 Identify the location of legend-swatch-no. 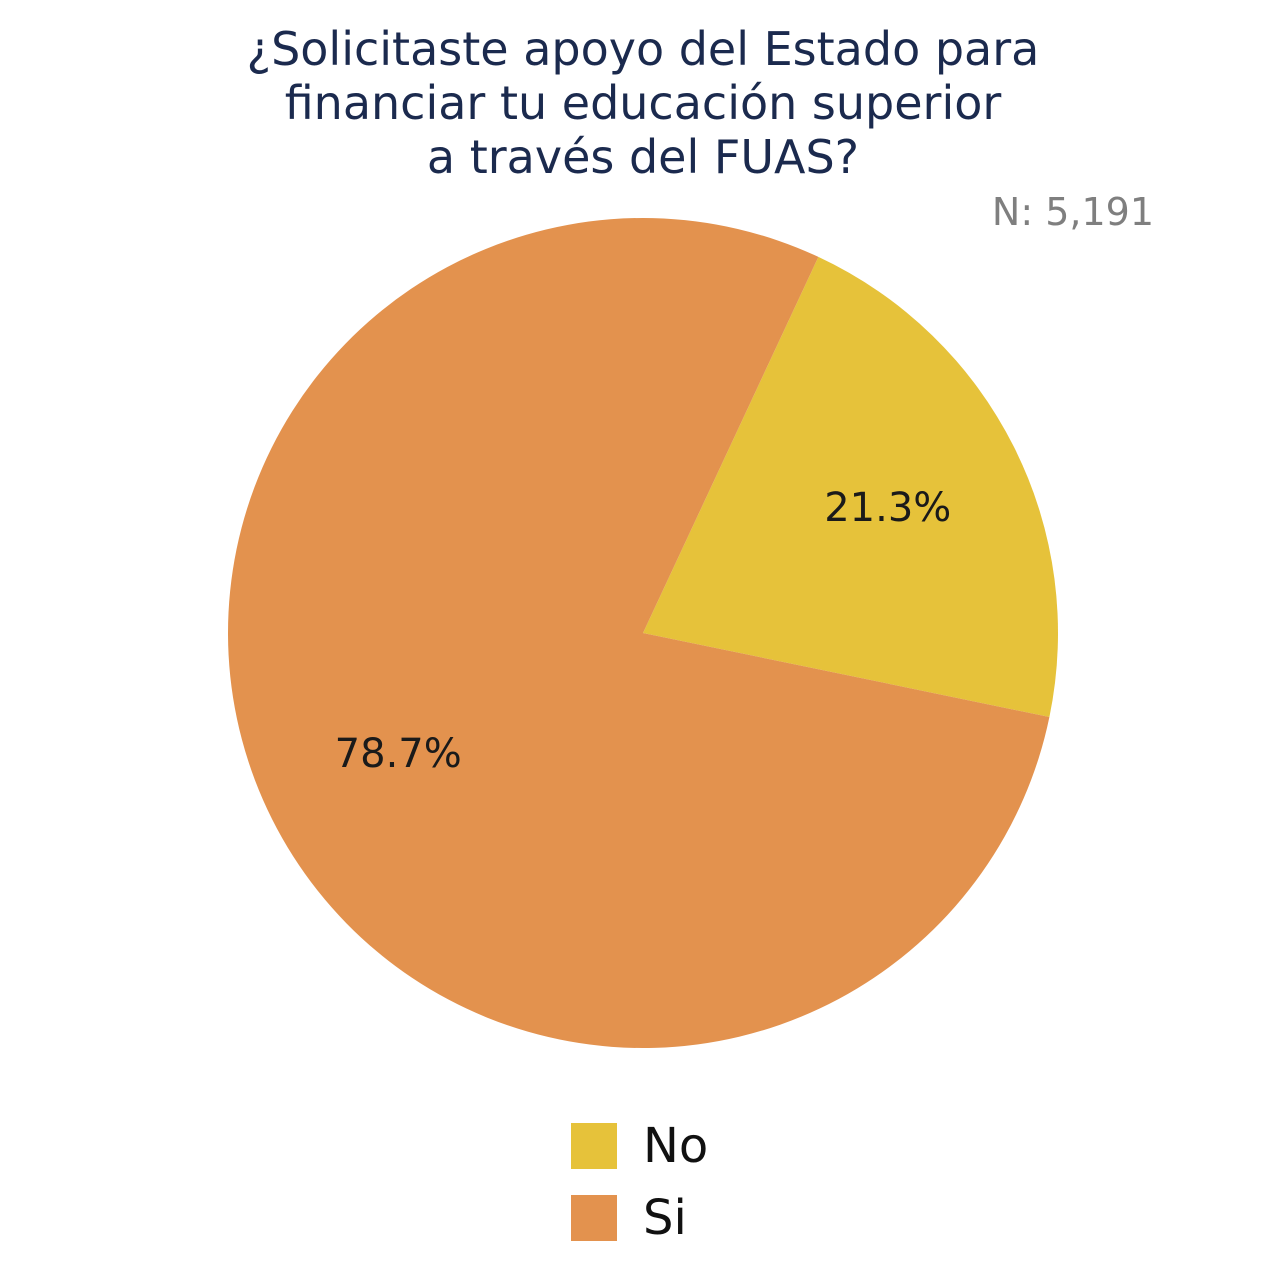
(594, 1146).